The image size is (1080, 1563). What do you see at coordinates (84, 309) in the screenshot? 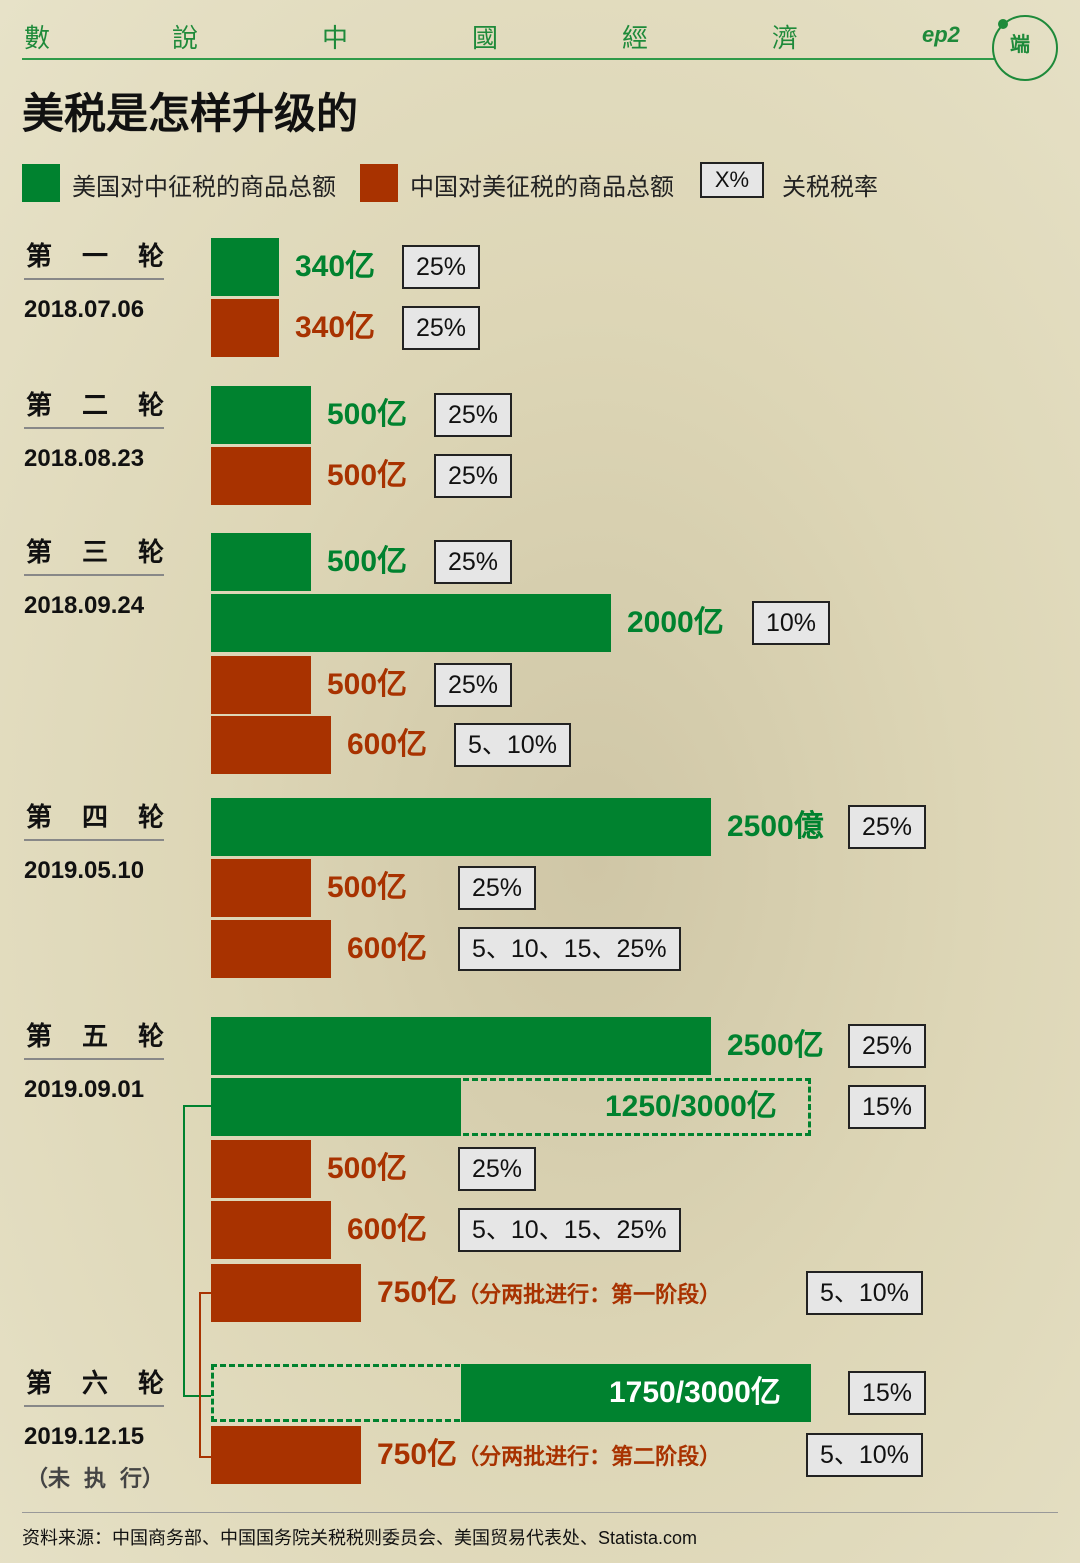
I see `round-date: 2018.07.06` at bounding box center [84, 309].